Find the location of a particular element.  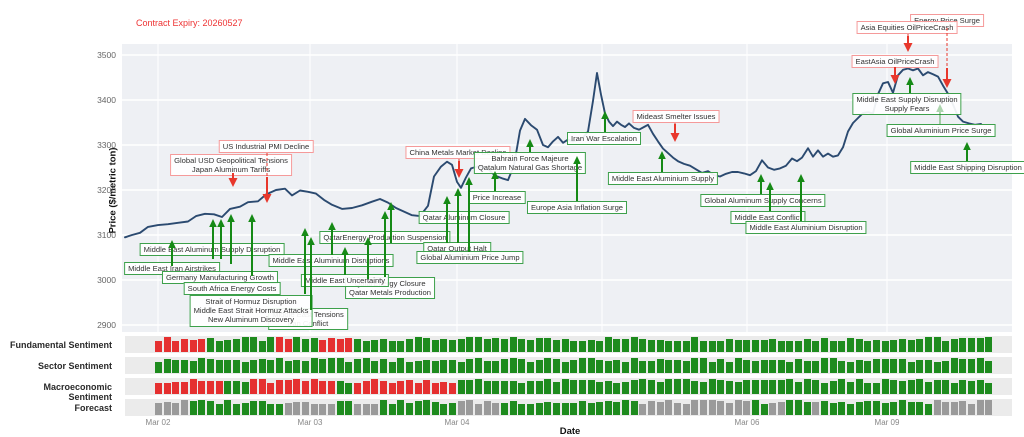

annotation-mideast-smelter-issues: Mideast Smelter Issues is located at coordinates (676, 117).